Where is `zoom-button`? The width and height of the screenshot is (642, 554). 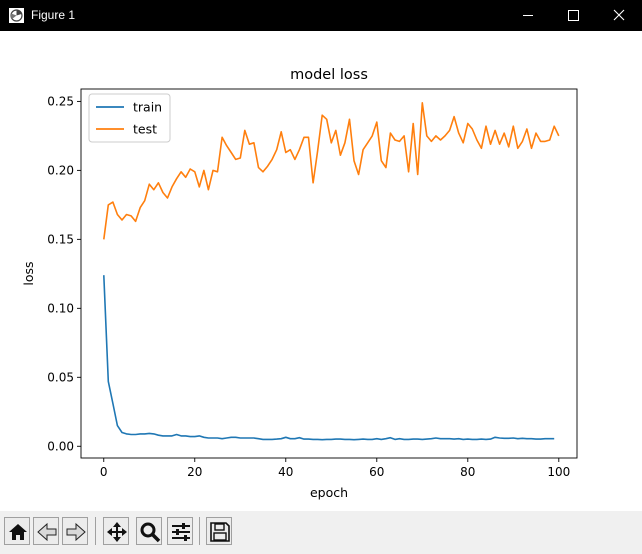
zoom-button is located at coordinates (149, 531).